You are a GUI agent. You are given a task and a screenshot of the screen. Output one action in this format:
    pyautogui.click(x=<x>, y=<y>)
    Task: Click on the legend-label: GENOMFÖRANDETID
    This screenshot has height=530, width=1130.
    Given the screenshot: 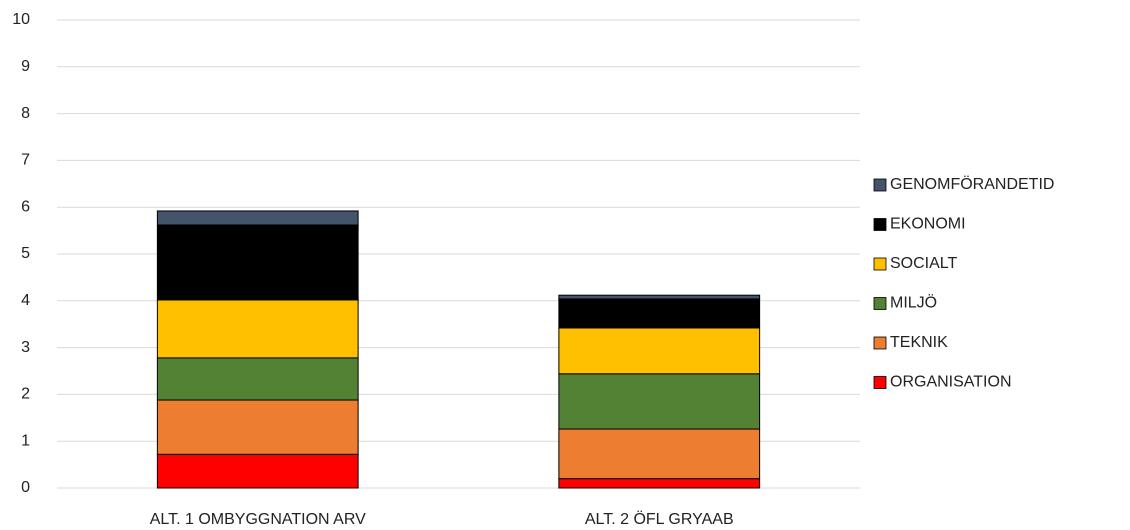 What is the action you would take?
    pyautogui.click(x=972, y=184)
    